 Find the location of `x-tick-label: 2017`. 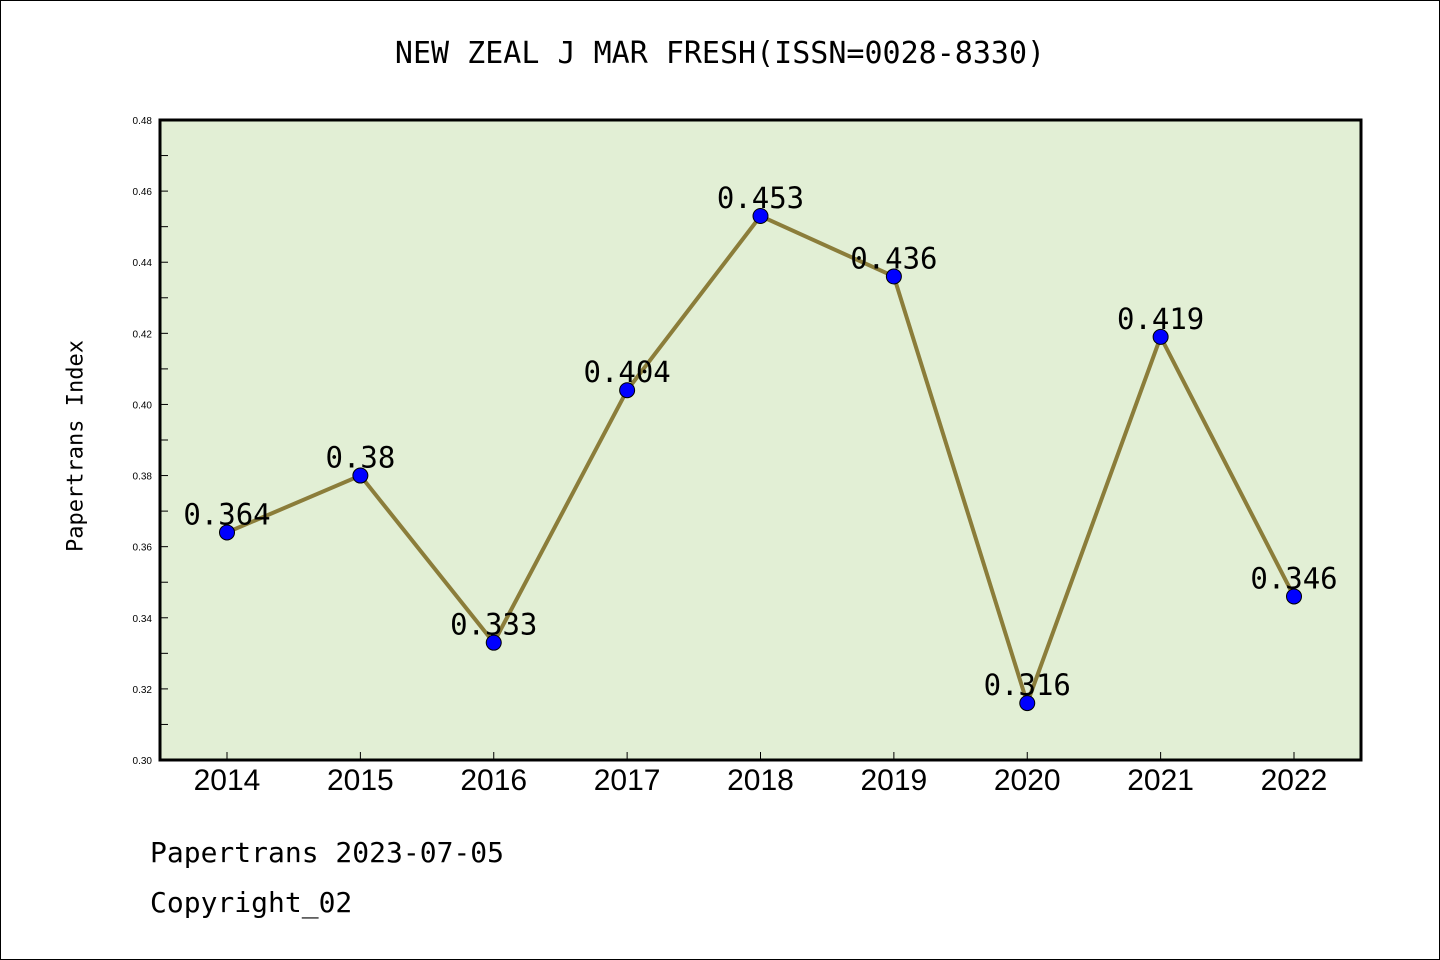

x-tick-label: 2017 is located at coordinates (627, 780).